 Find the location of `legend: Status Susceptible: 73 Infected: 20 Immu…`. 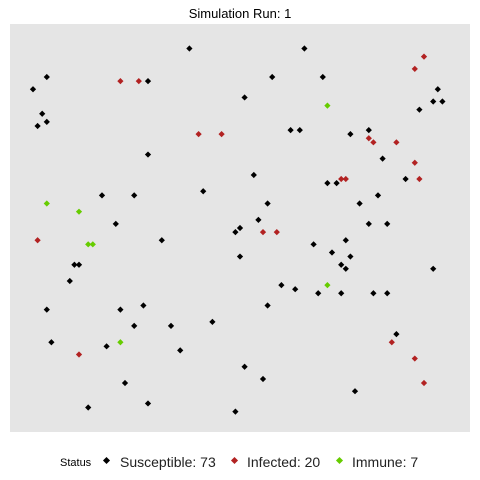

legend: Status Susceptible: 73 Infected: 20 Immu… is located at coordinates (239, 462).